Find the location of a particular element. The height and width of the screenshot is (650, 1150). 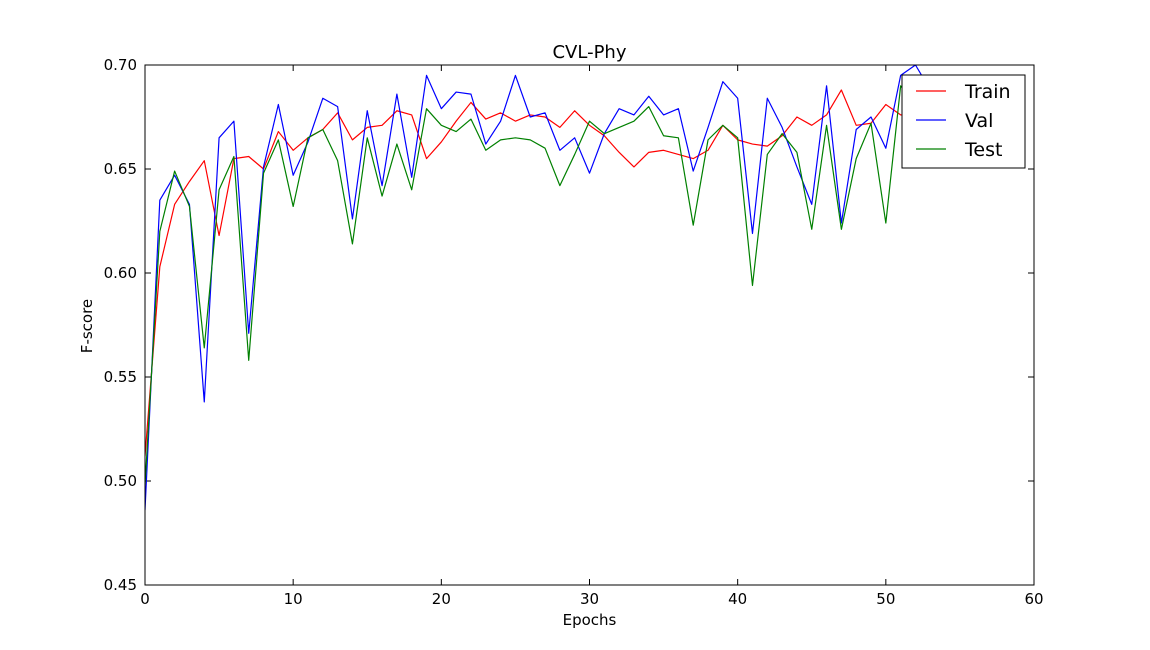

y-tick-label: 0.70 is located at coordinates (120, 65).